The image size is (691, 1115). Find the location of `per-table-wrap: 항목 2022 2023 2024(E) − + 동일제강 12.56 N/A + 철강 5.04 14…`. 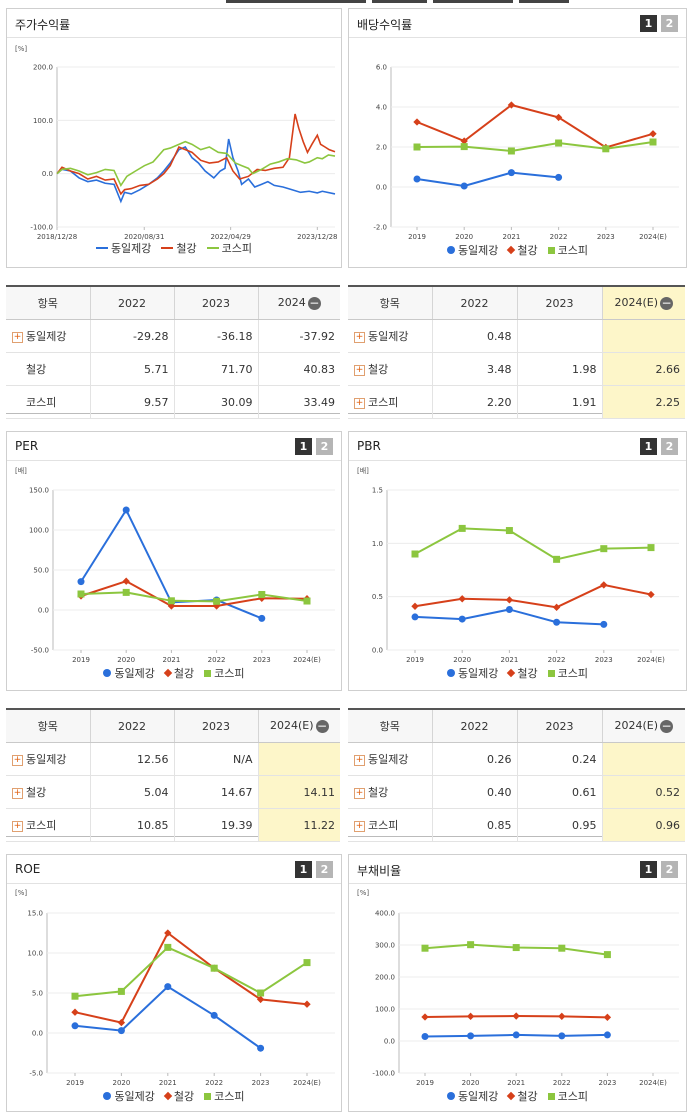

per-table-wrap: 항목 2022 2023 2024(E) − + 동일제강 12.56 N/A + 철강 5.04 14… is located at coordinates (173, 775).